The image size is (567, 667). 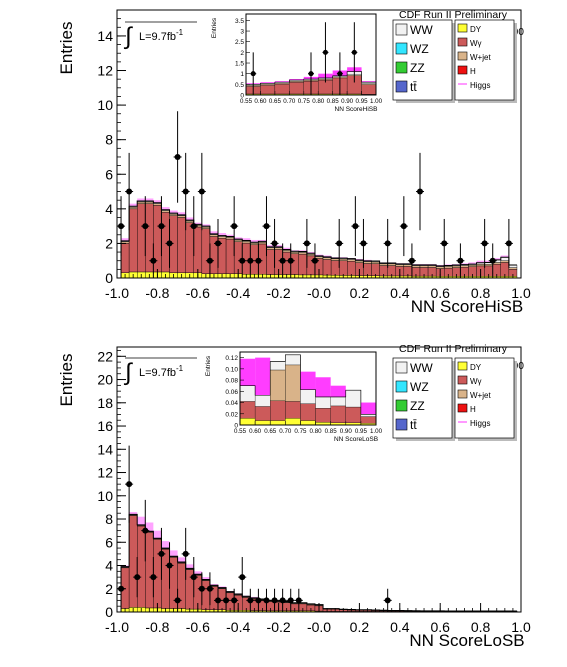 What do you see at coordinates (319, 293) in the screenshot?
I see `xtick-label-5: -0.0` at bounding box center [319, 293].